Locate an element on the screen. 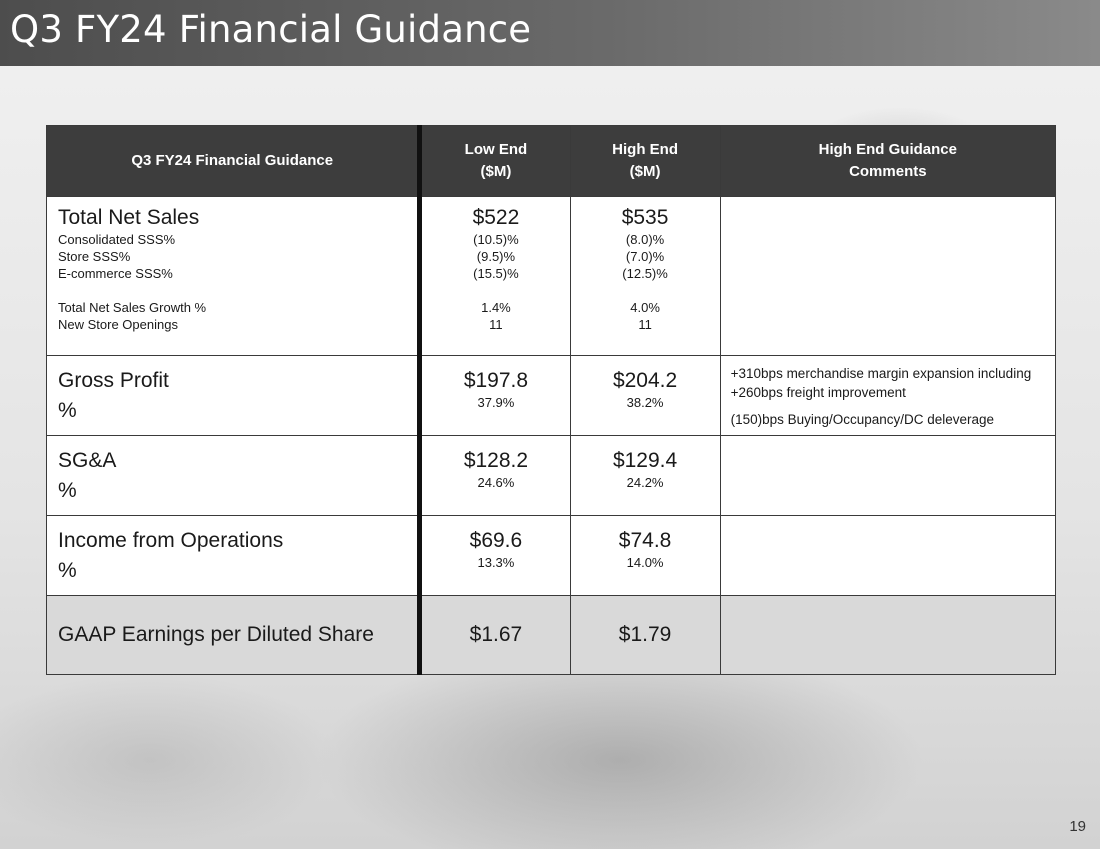  income-high: $74.8 is located at coordinates (645, 540).